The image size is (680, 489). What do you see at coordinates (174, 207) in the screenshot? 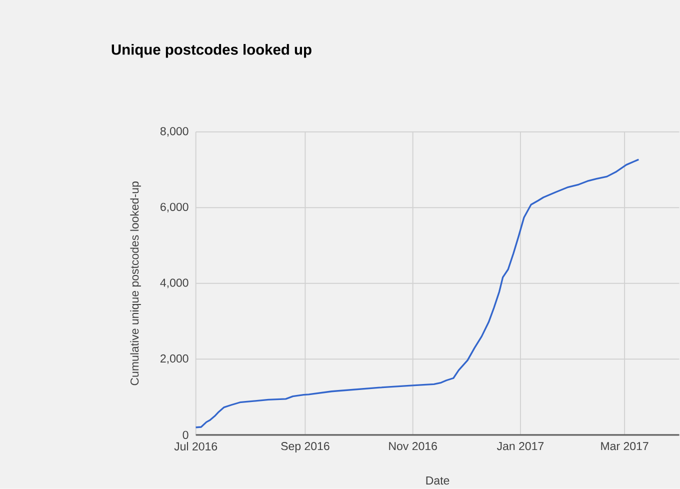
I see `y-tick-label: 6,000` at bounding box center [174, 207].